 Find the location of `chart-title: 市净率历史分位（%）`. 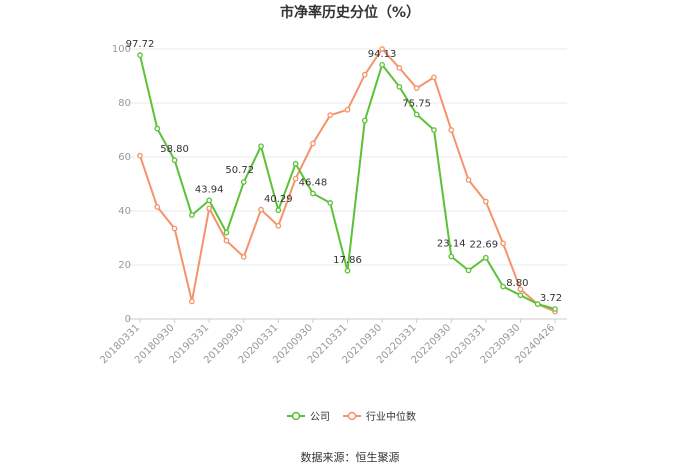

chart-title: 市净率历史分位（%） is located at coordinates (350, 12).